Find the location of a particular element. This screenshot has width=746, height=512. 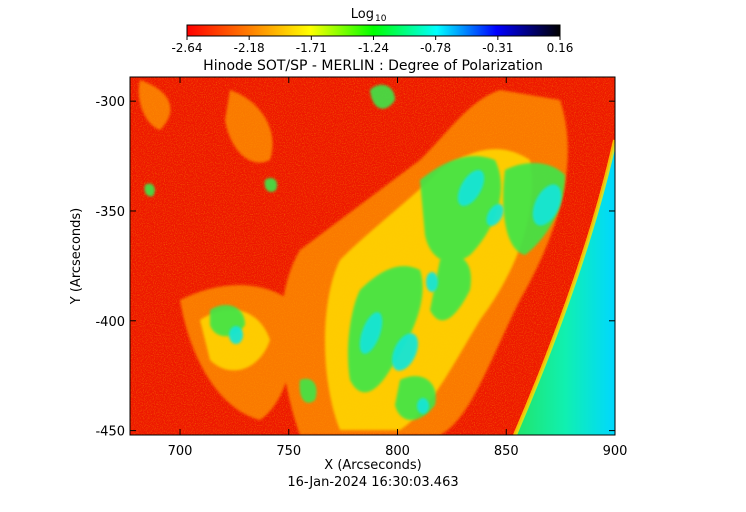

colorbar-ticks: -2.64 -2.18 -1.71 -1.24 -0.78 -0.31 0.16 is located at coordinates (372, 45).